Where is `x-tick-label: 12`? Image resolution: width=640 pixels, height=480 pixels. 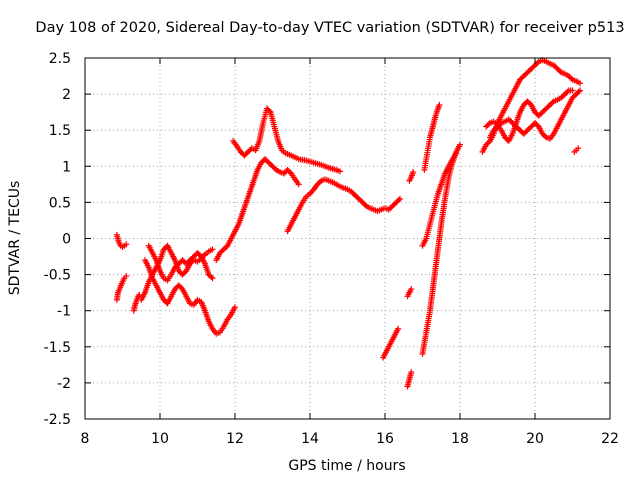
x-tick-label: 12 is located at coordinates (235, 439).